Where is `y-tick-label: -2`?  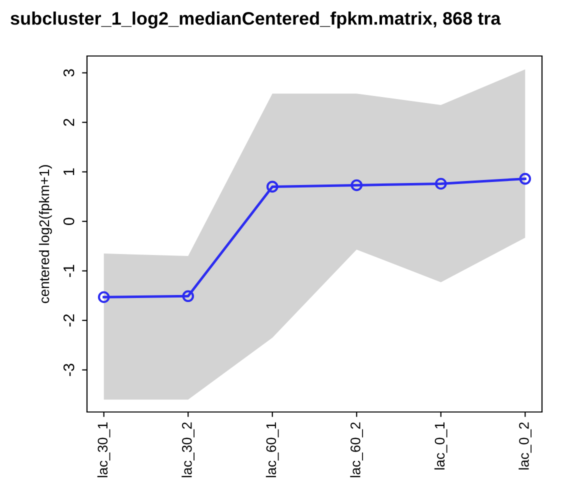
y-tick-label: -2 is located at coordinates (68, 320).